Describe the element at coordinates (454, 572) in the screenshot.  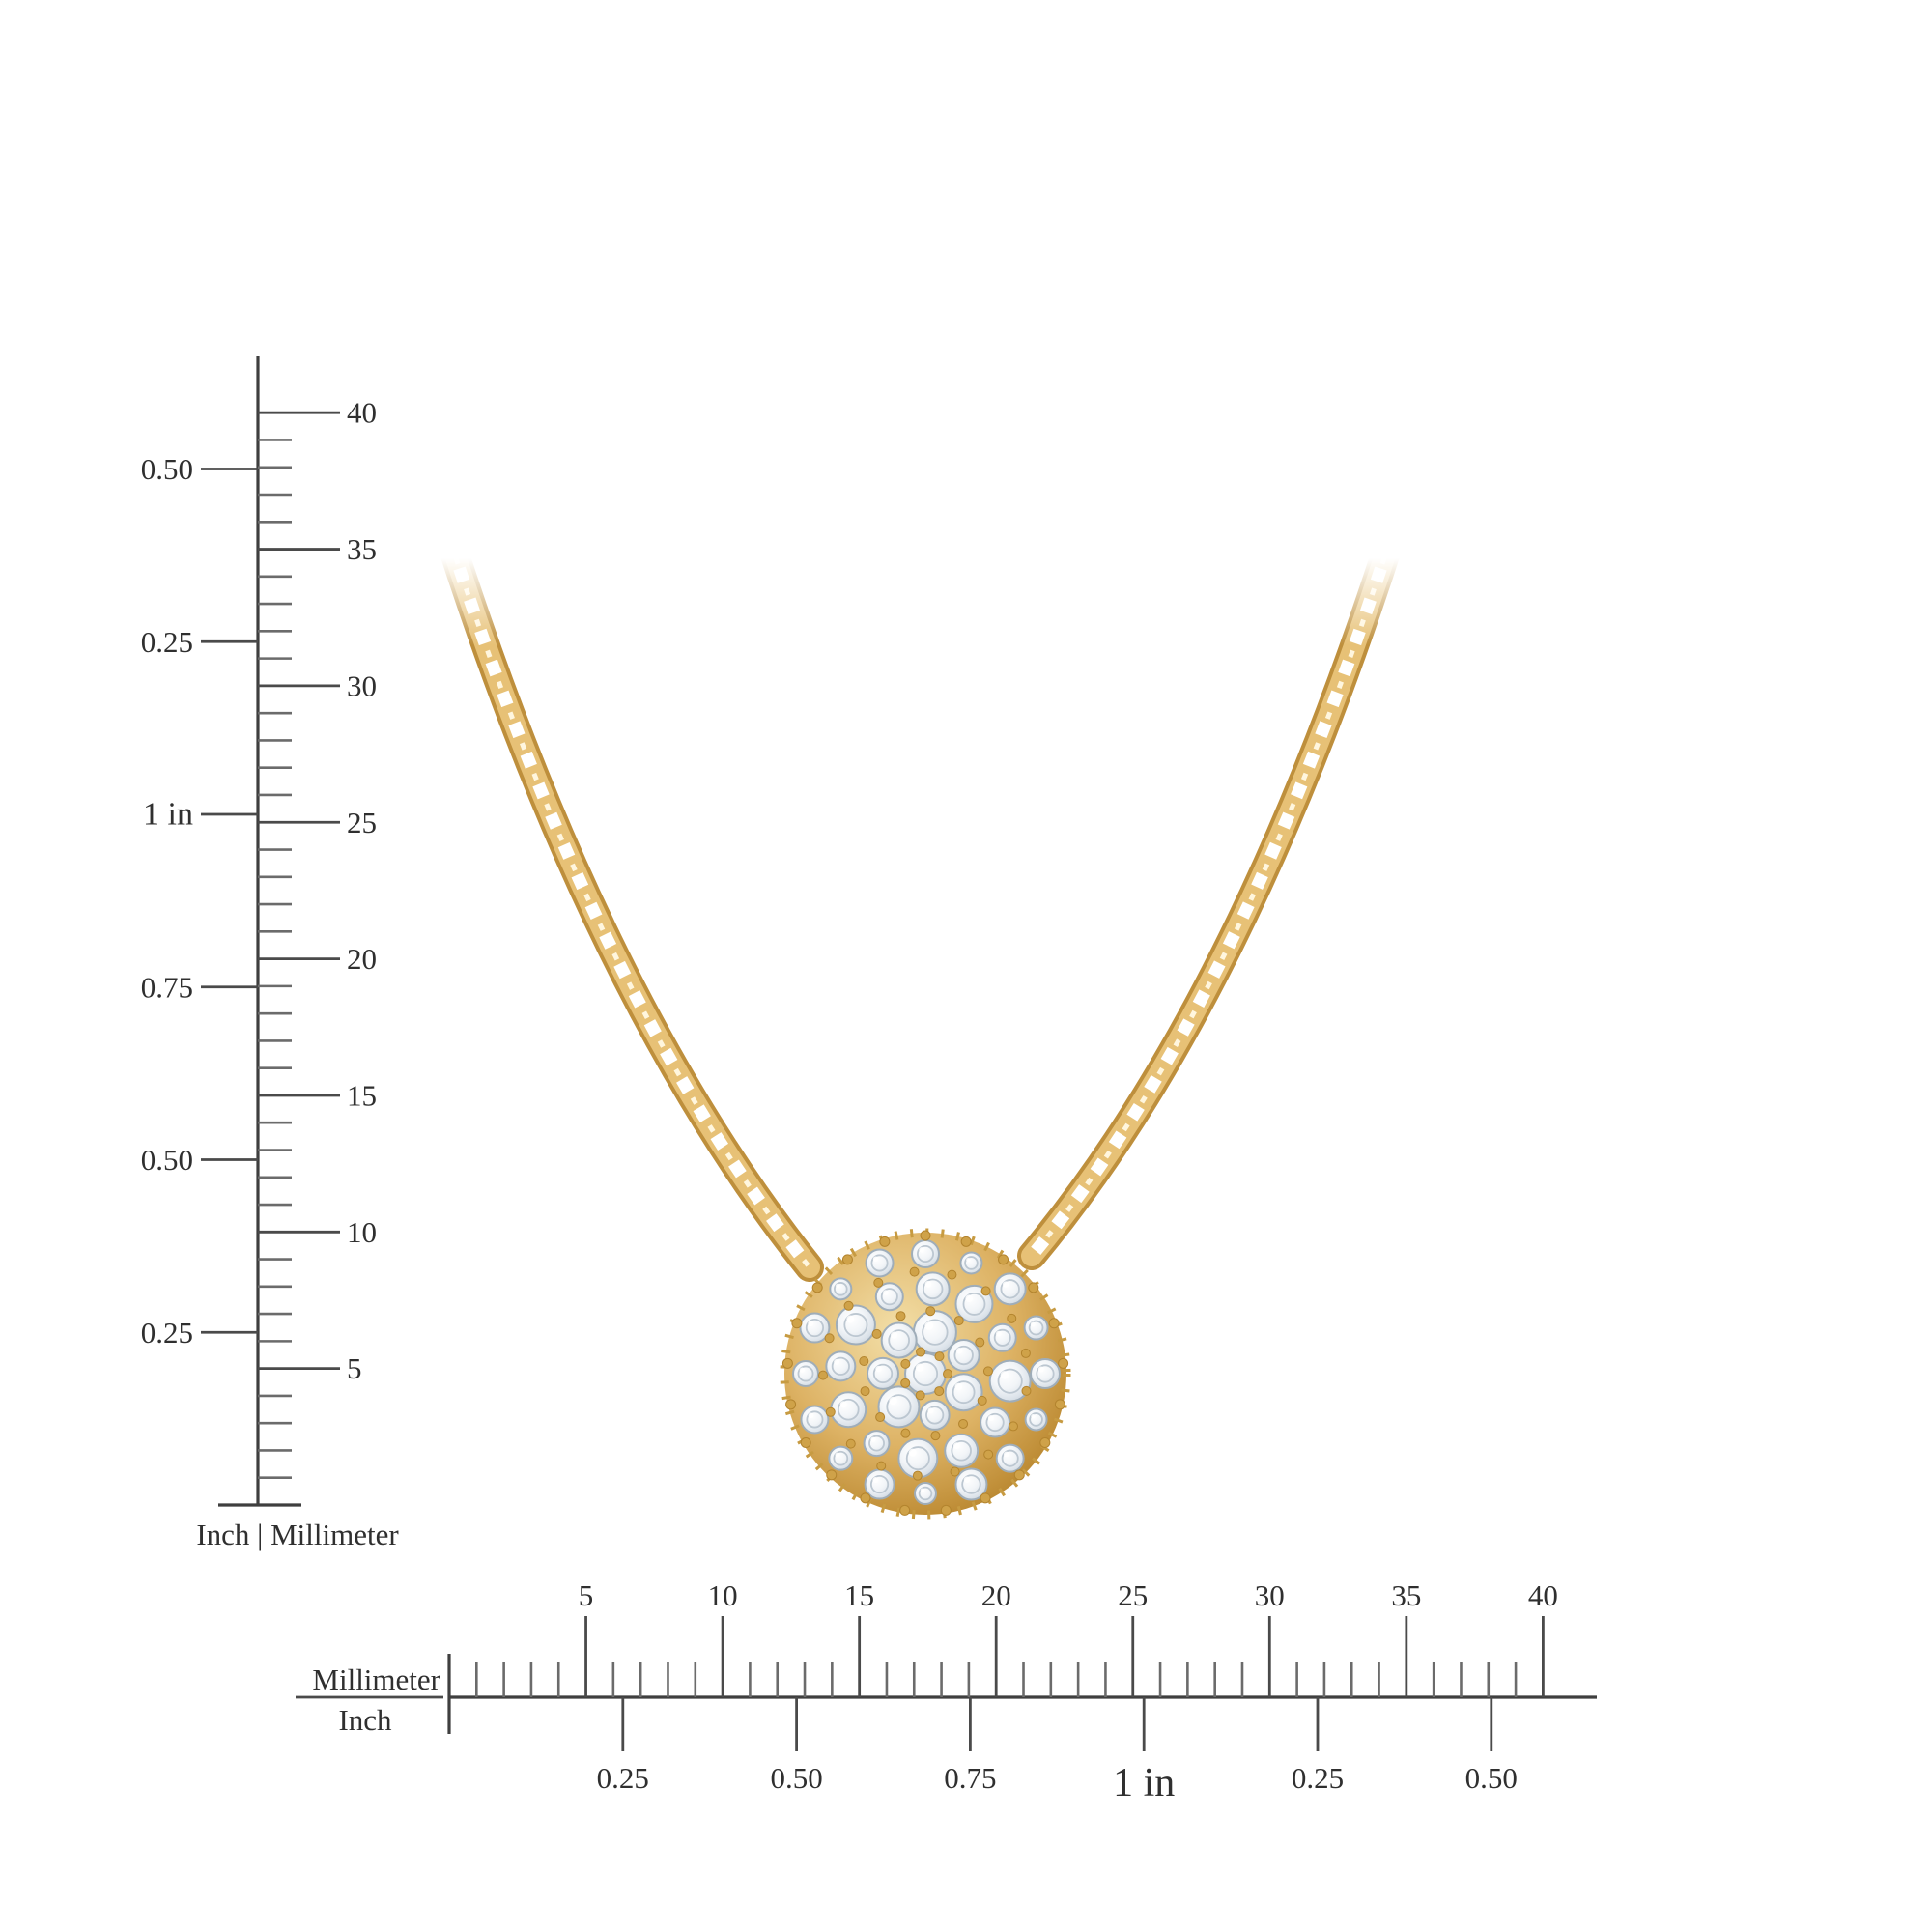
I see `chain-end-fade-left` at that location.